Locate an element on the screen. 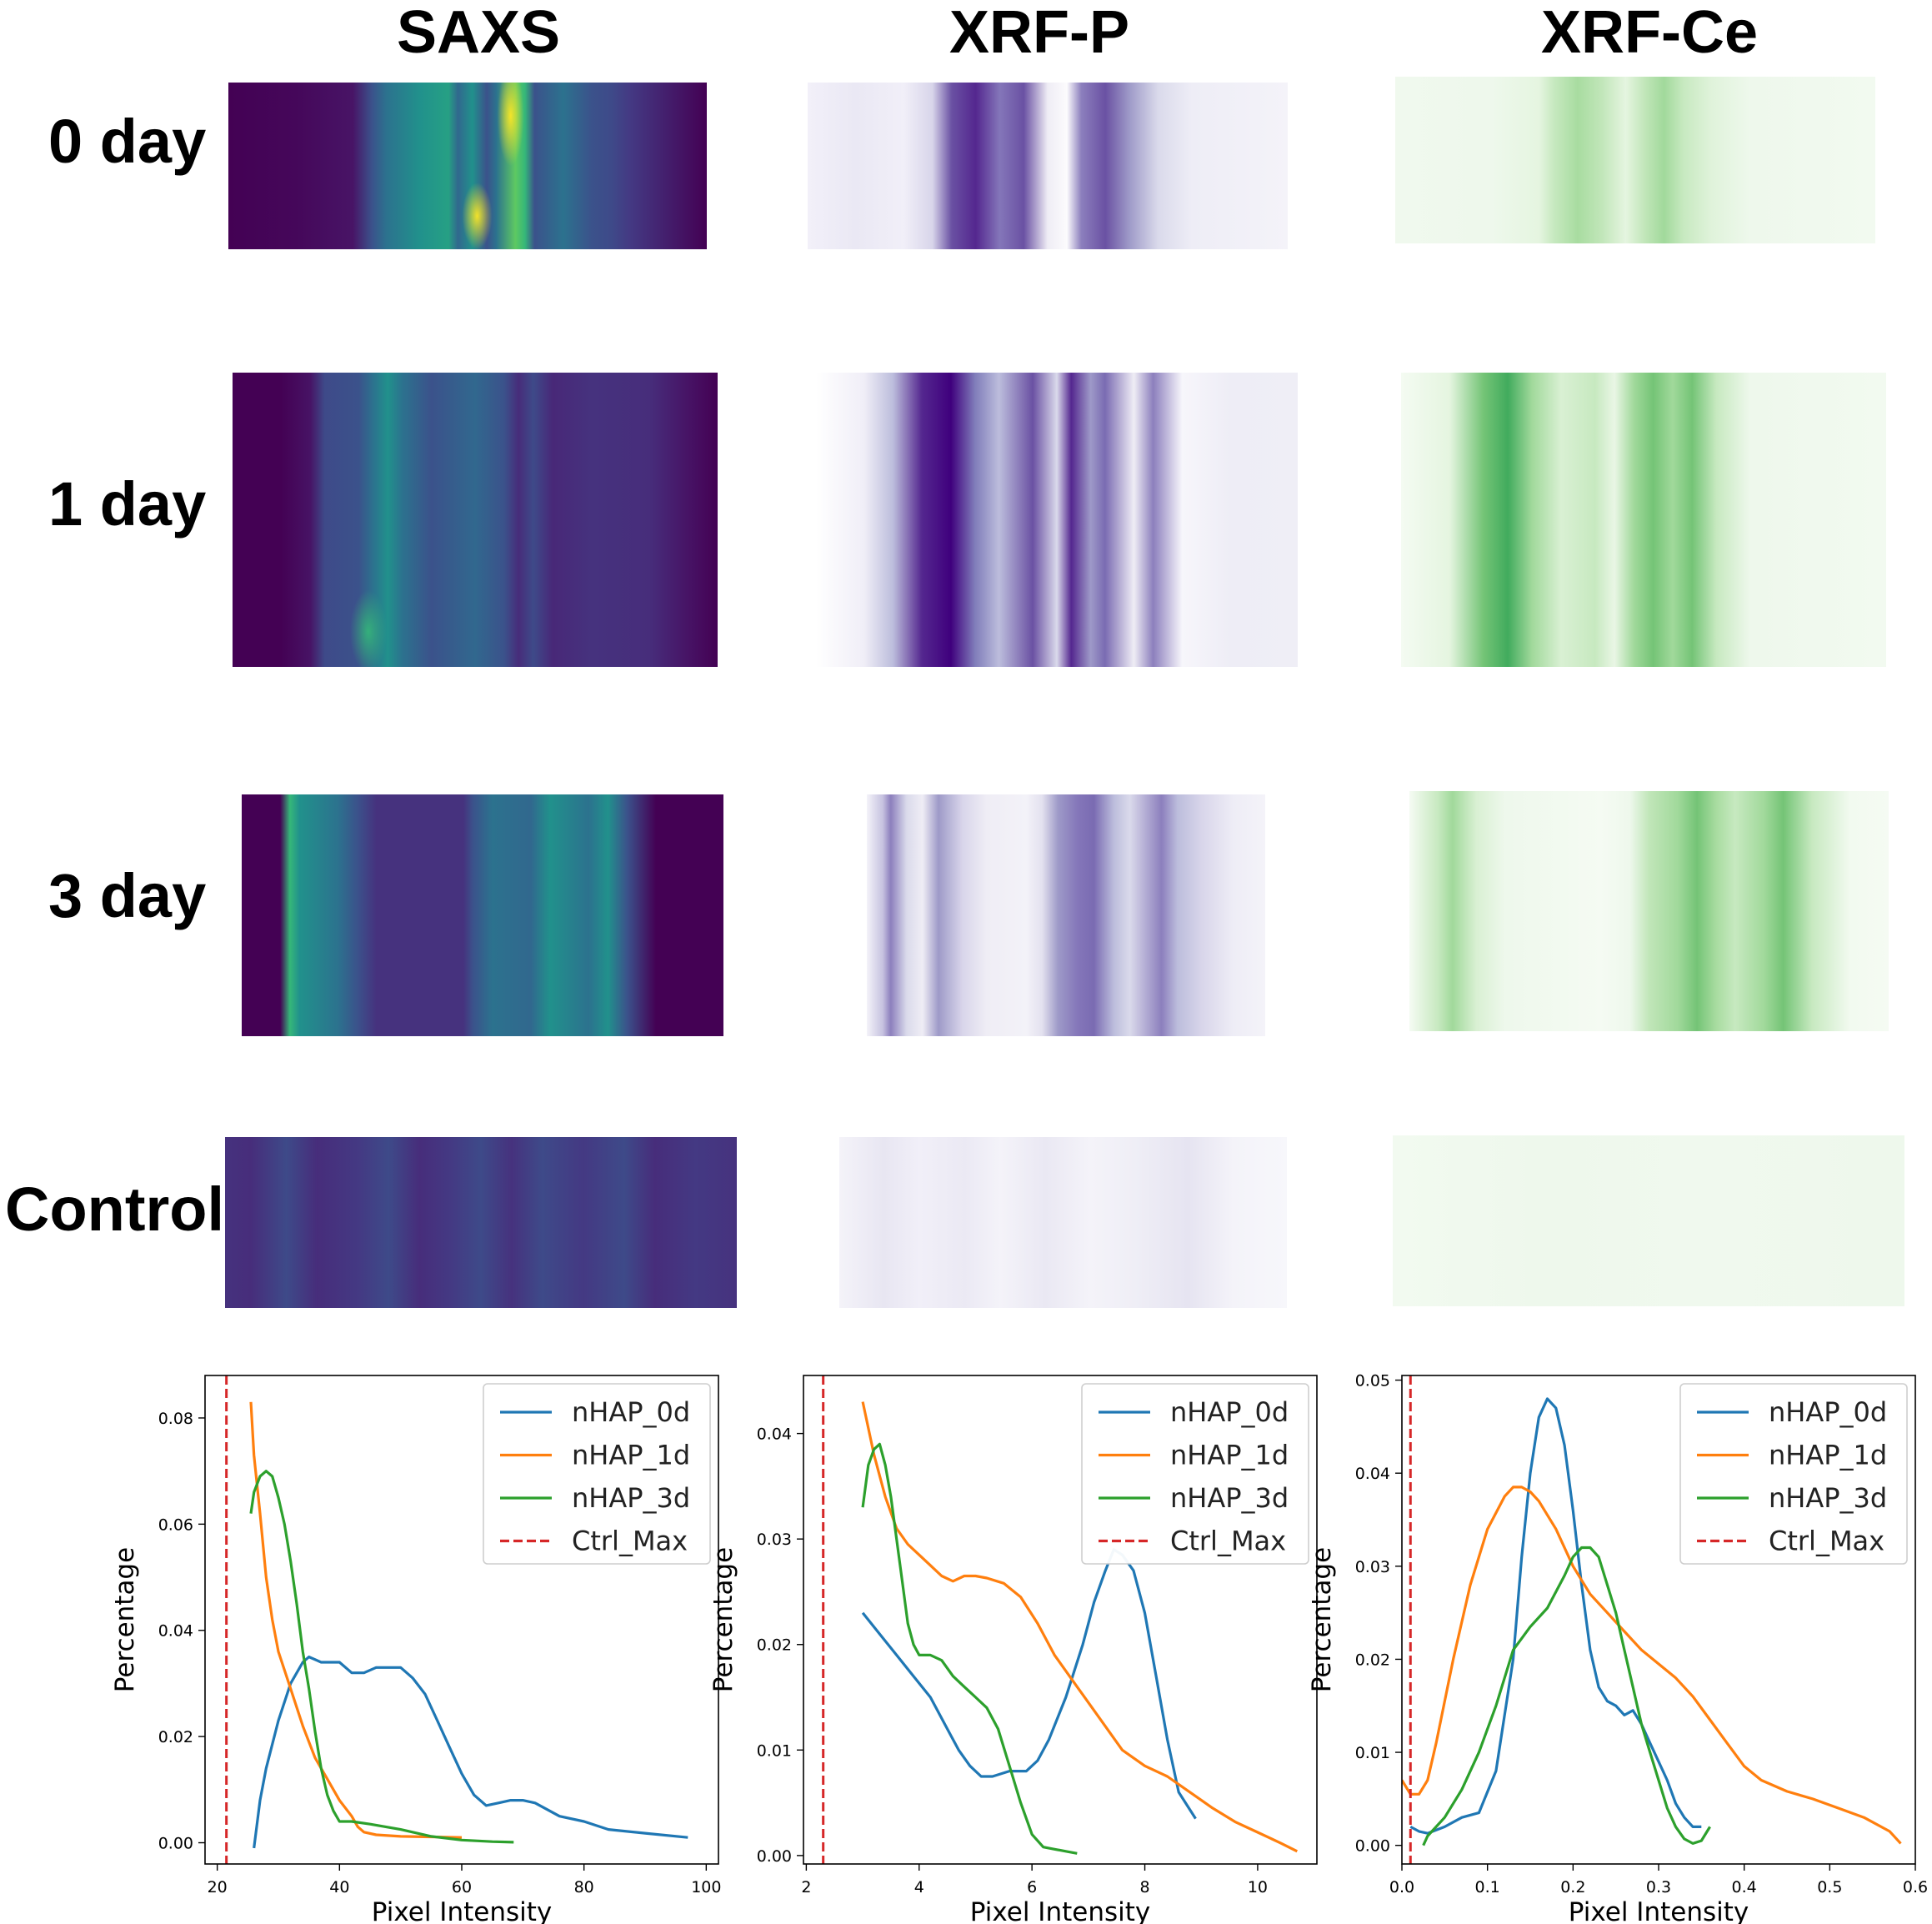 This screenshot has width=1932, height=1924. y-tick-label: 0.05 is located at coordinates (1373, 1381).